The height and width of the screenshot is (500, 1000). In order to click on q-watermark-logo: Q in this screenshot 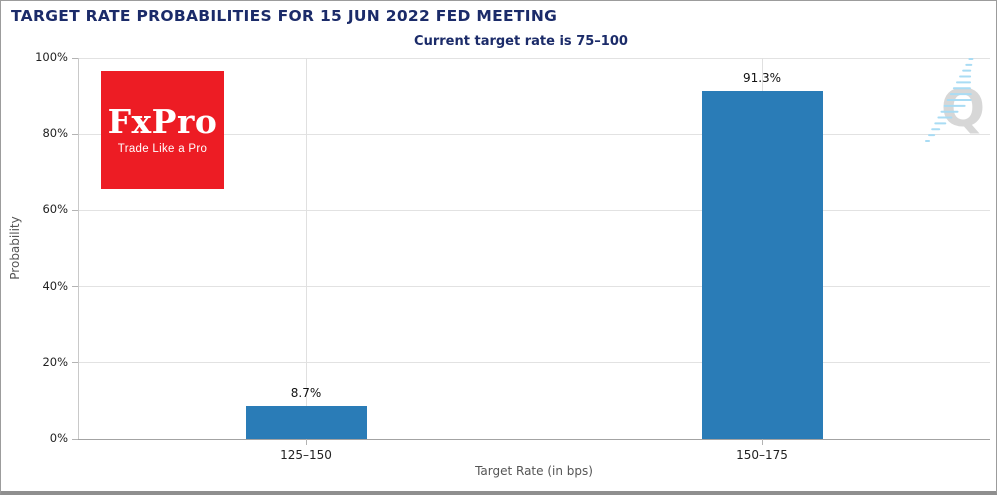, I will do `click(955, 99)`.